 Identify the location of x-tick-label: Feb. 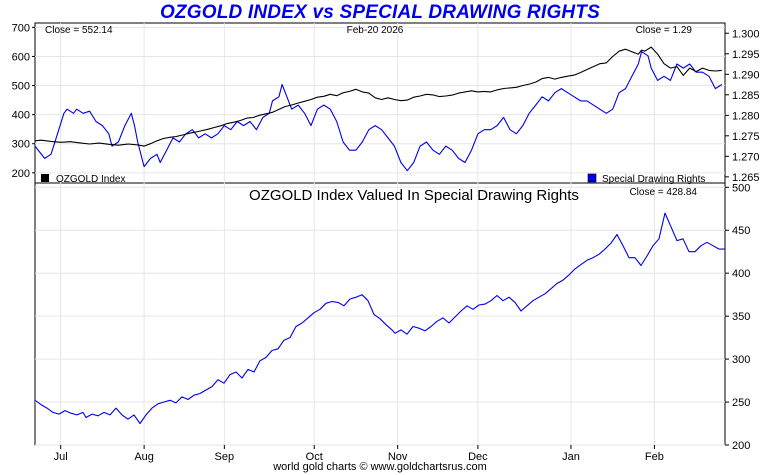
(654, 457).